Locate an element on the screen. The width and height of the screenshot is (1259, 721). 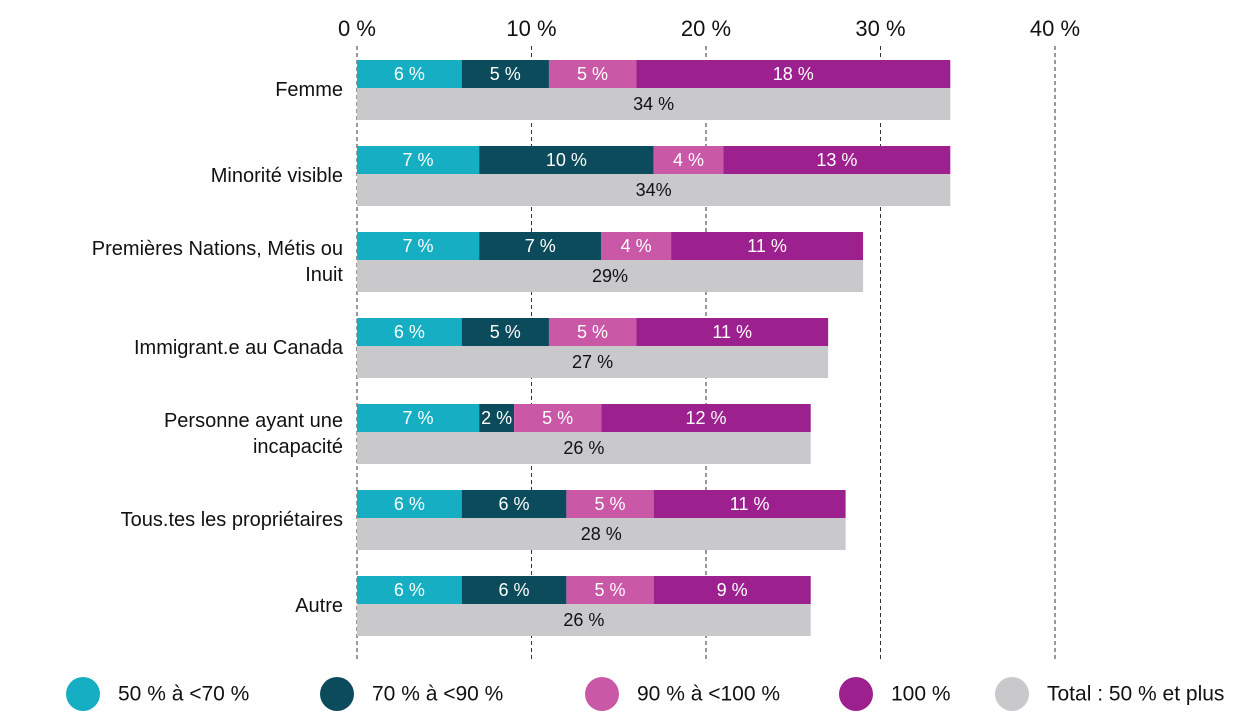
x-tick-label: 20 % is located at coordinates (706, 28).